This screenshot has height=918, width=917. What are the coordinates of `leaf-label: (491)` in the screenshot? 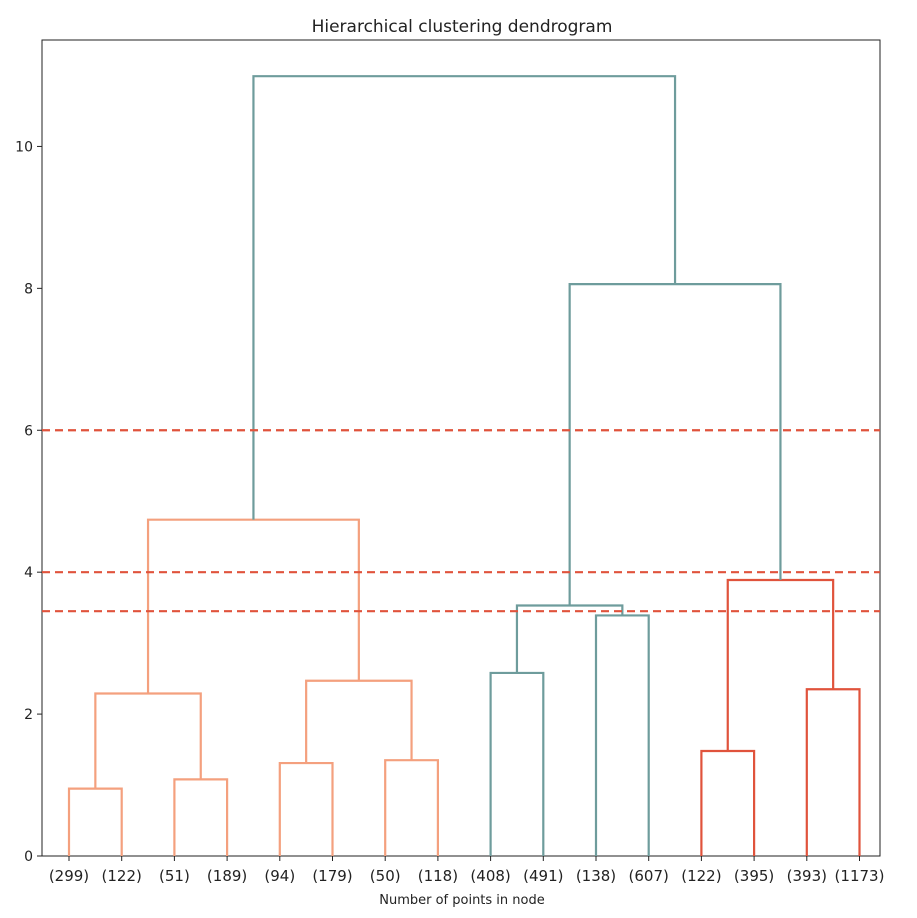 It's located at (543, 876).